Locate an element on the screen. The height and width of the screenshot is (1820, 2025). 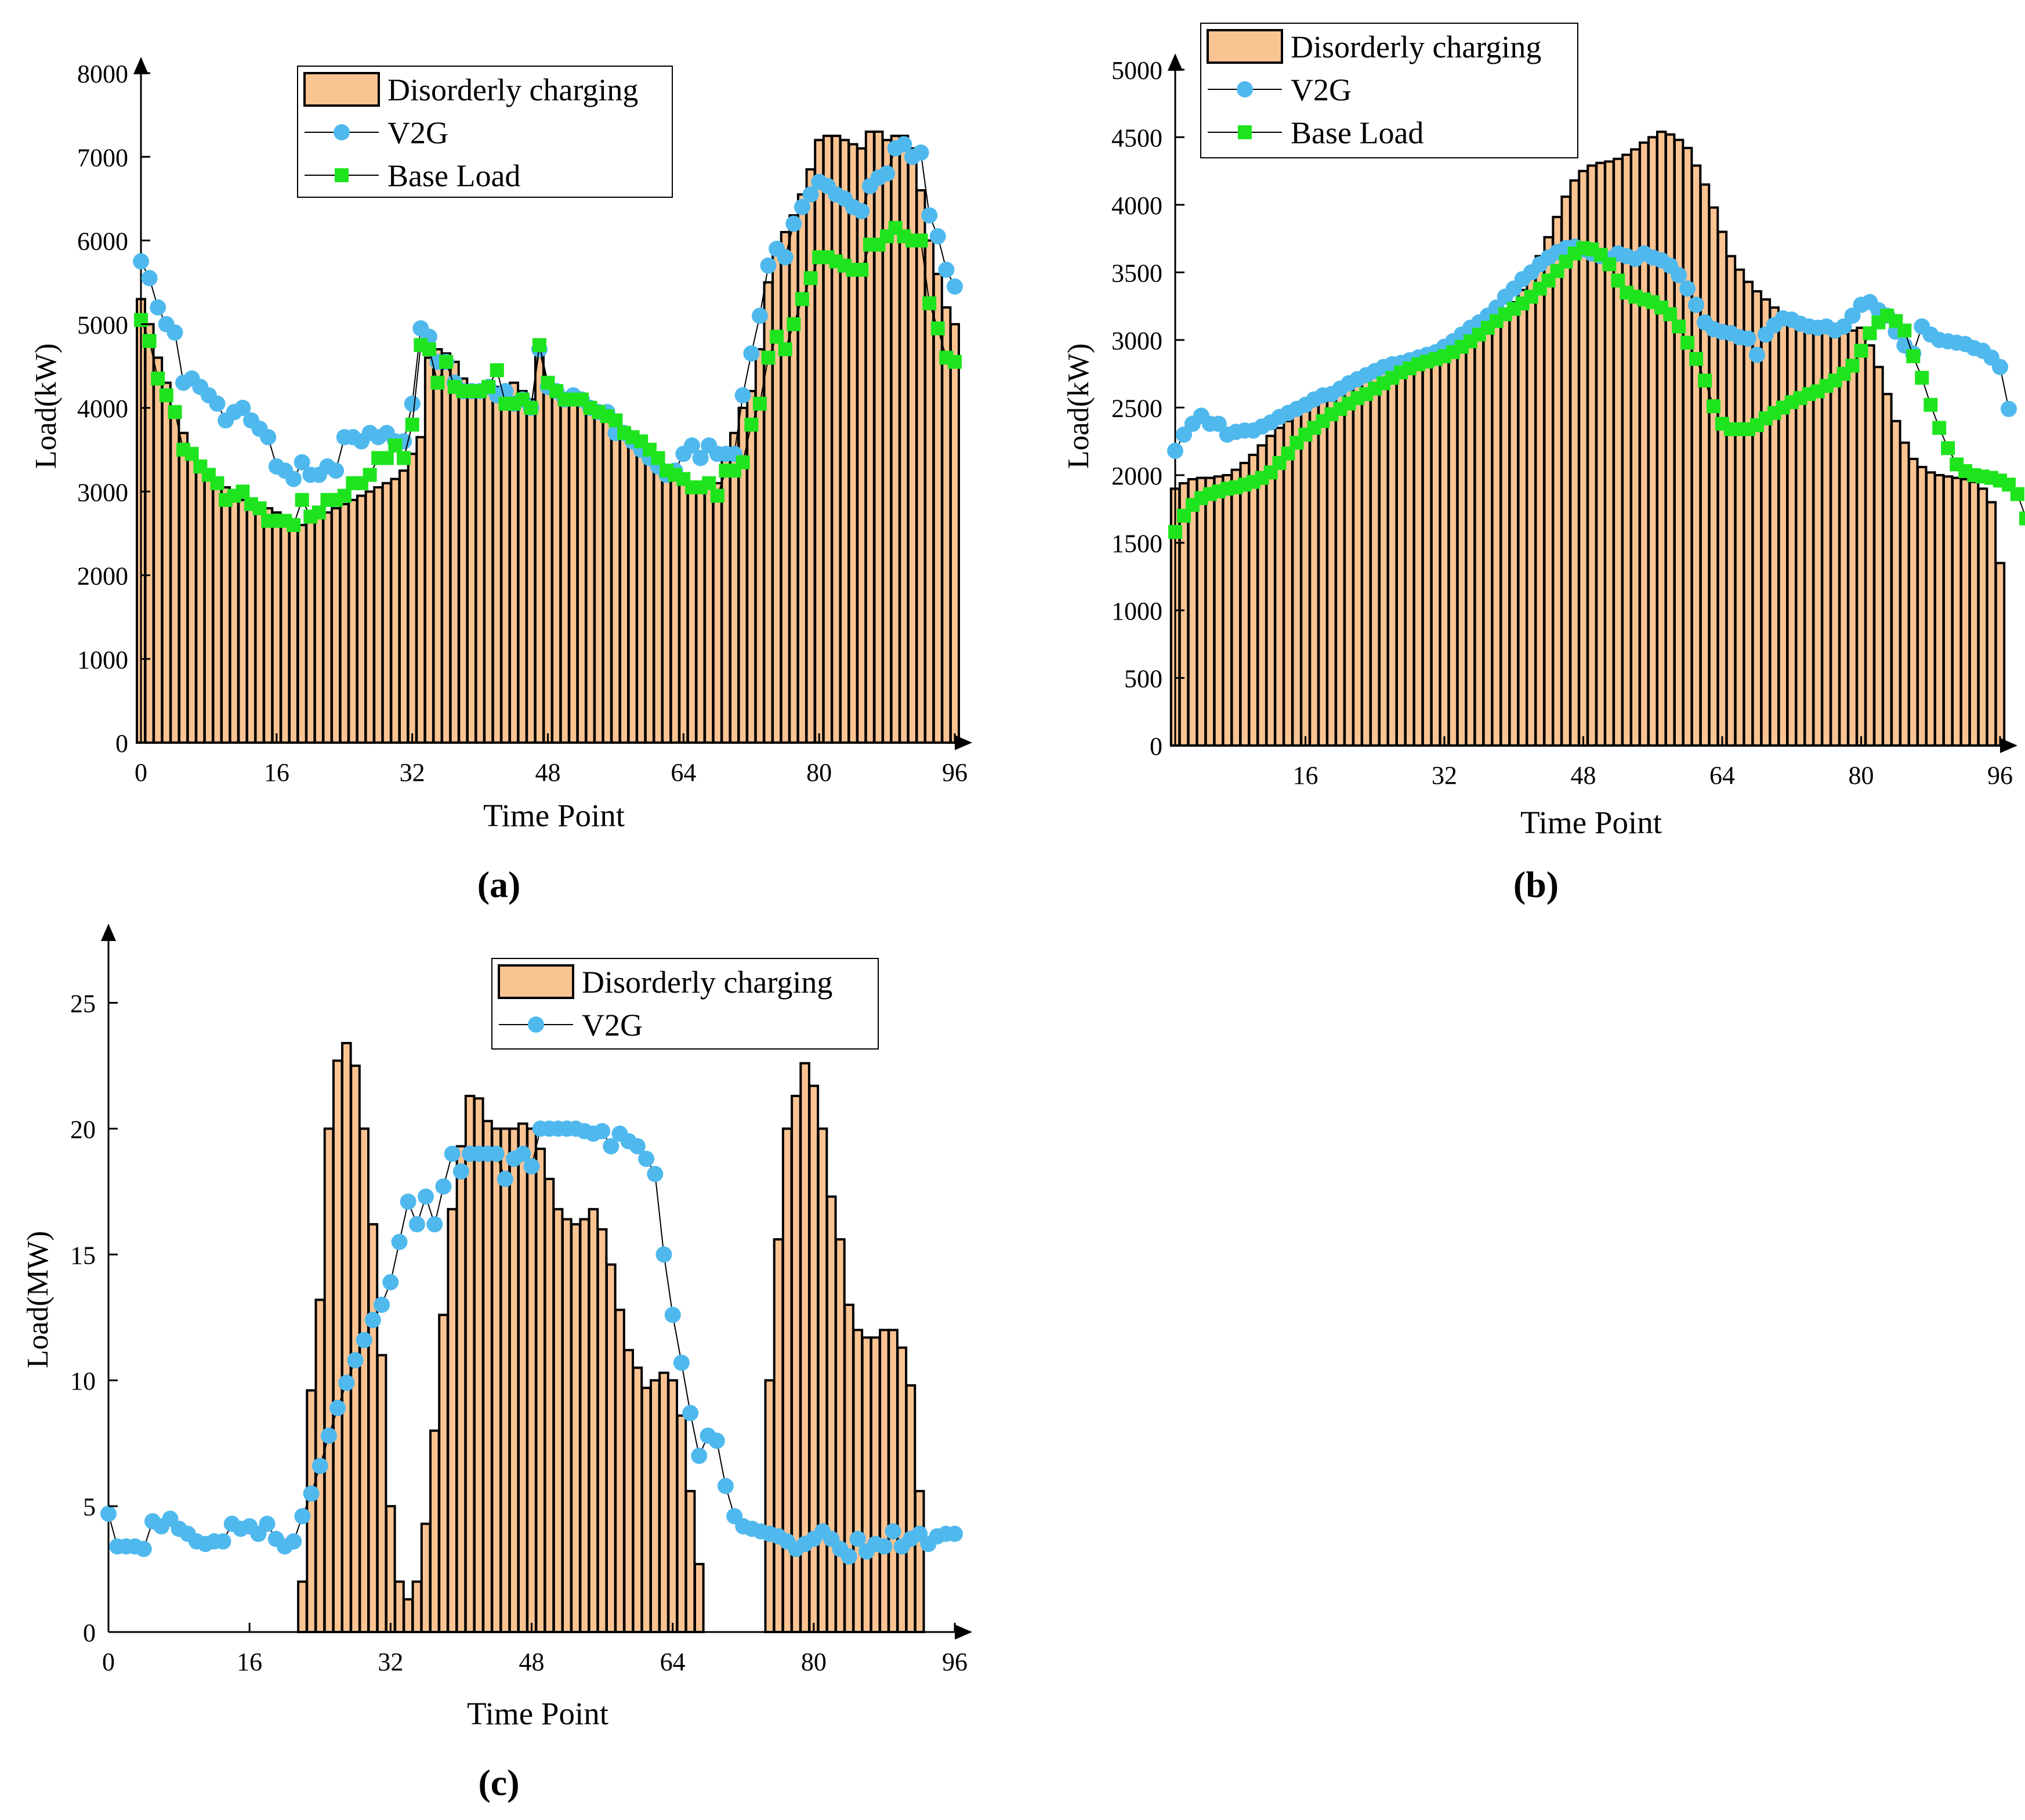
x-tick-label: 48 is located at coordinates (548, 772).